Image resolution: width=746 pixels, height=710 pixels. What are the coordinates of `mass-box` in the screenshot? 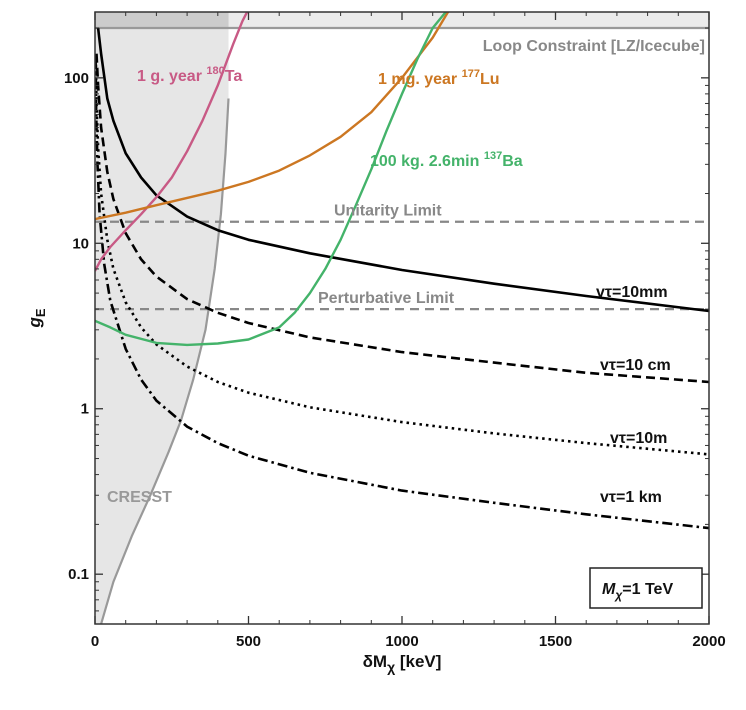 It's located at (646, 588).